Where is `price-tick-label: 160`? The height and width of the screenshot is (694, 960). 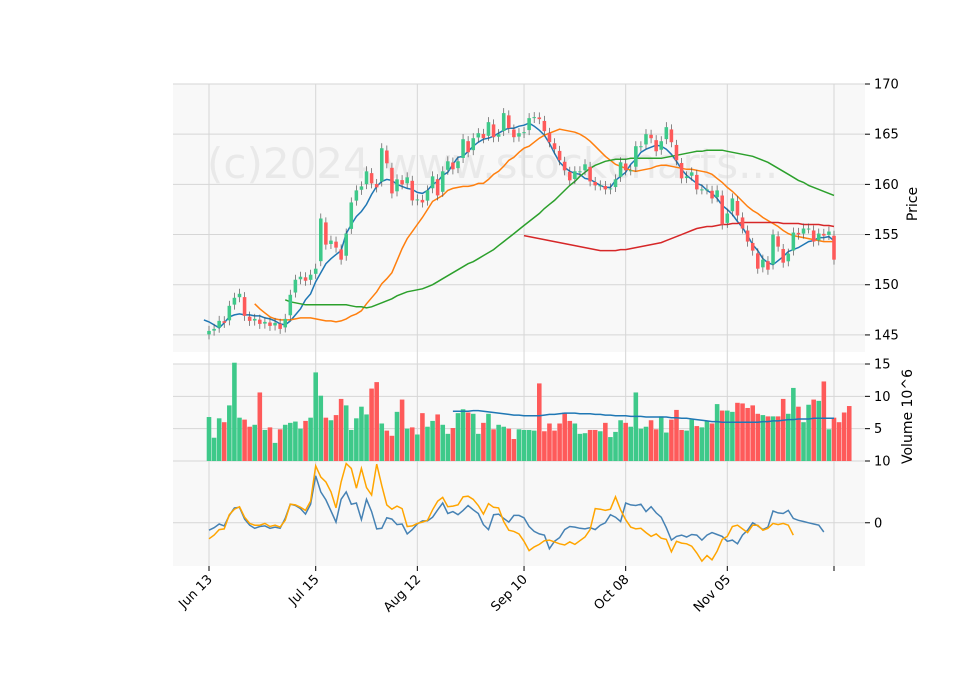 price-tick-label: 160 is located at coordinates (886, 185).